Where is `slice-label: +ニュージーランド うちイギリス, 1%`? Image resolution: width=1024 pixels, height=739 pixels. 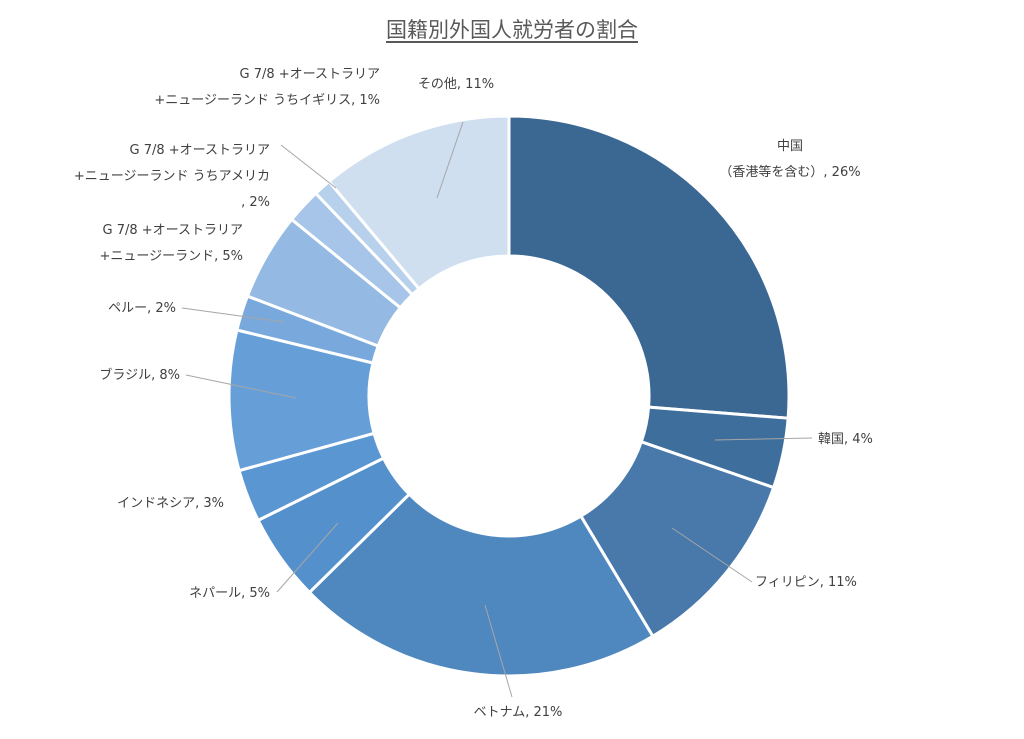 slice-label: +ニュージーランド うちイギリス, 1% is located at coordinates (267, 100).